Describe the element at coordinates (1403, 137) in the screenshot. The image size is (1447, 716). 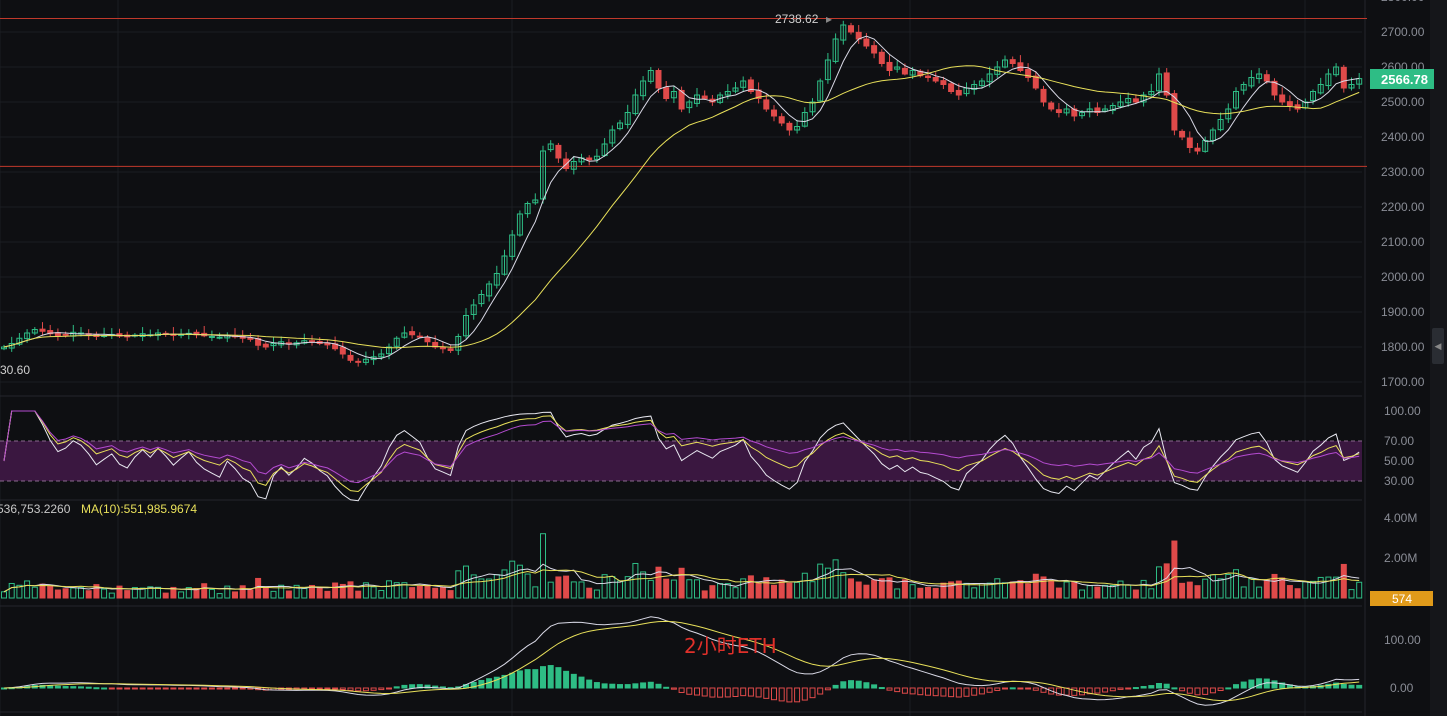
I see `price-axis-tick: 2400.00` at that location.